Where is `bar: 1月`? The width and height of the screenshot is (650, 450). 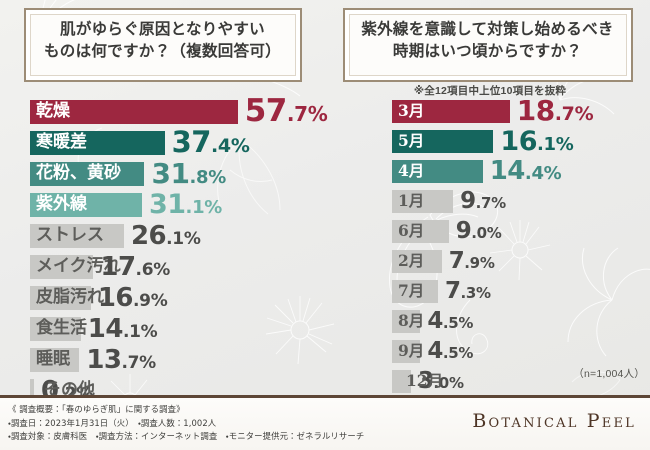
bar: 1月 is located at coordinates (423, 201).